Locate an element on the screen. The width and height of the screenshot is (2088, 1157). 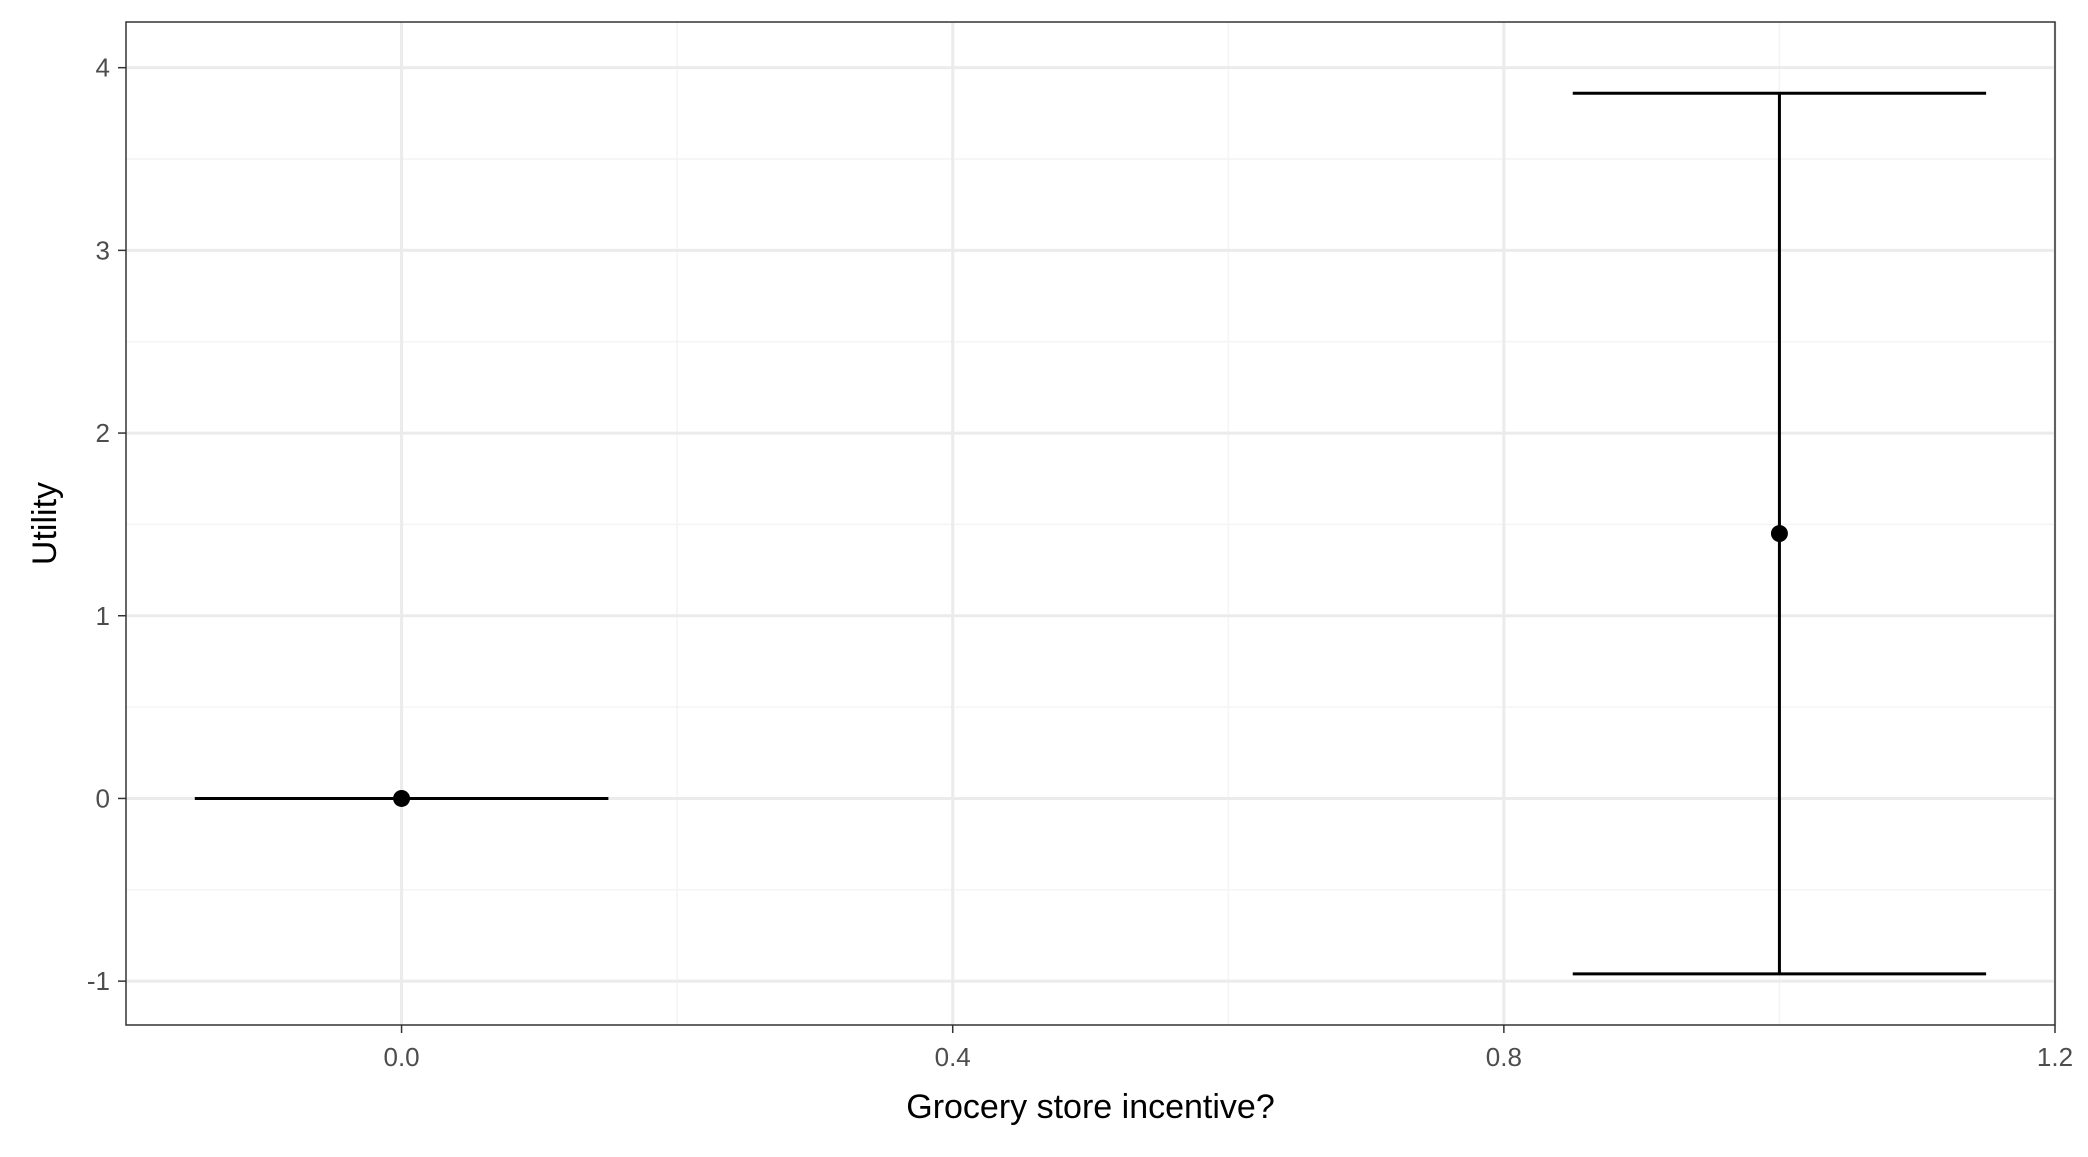
y-tick-label: 3 is located at coordinates (103, 250).